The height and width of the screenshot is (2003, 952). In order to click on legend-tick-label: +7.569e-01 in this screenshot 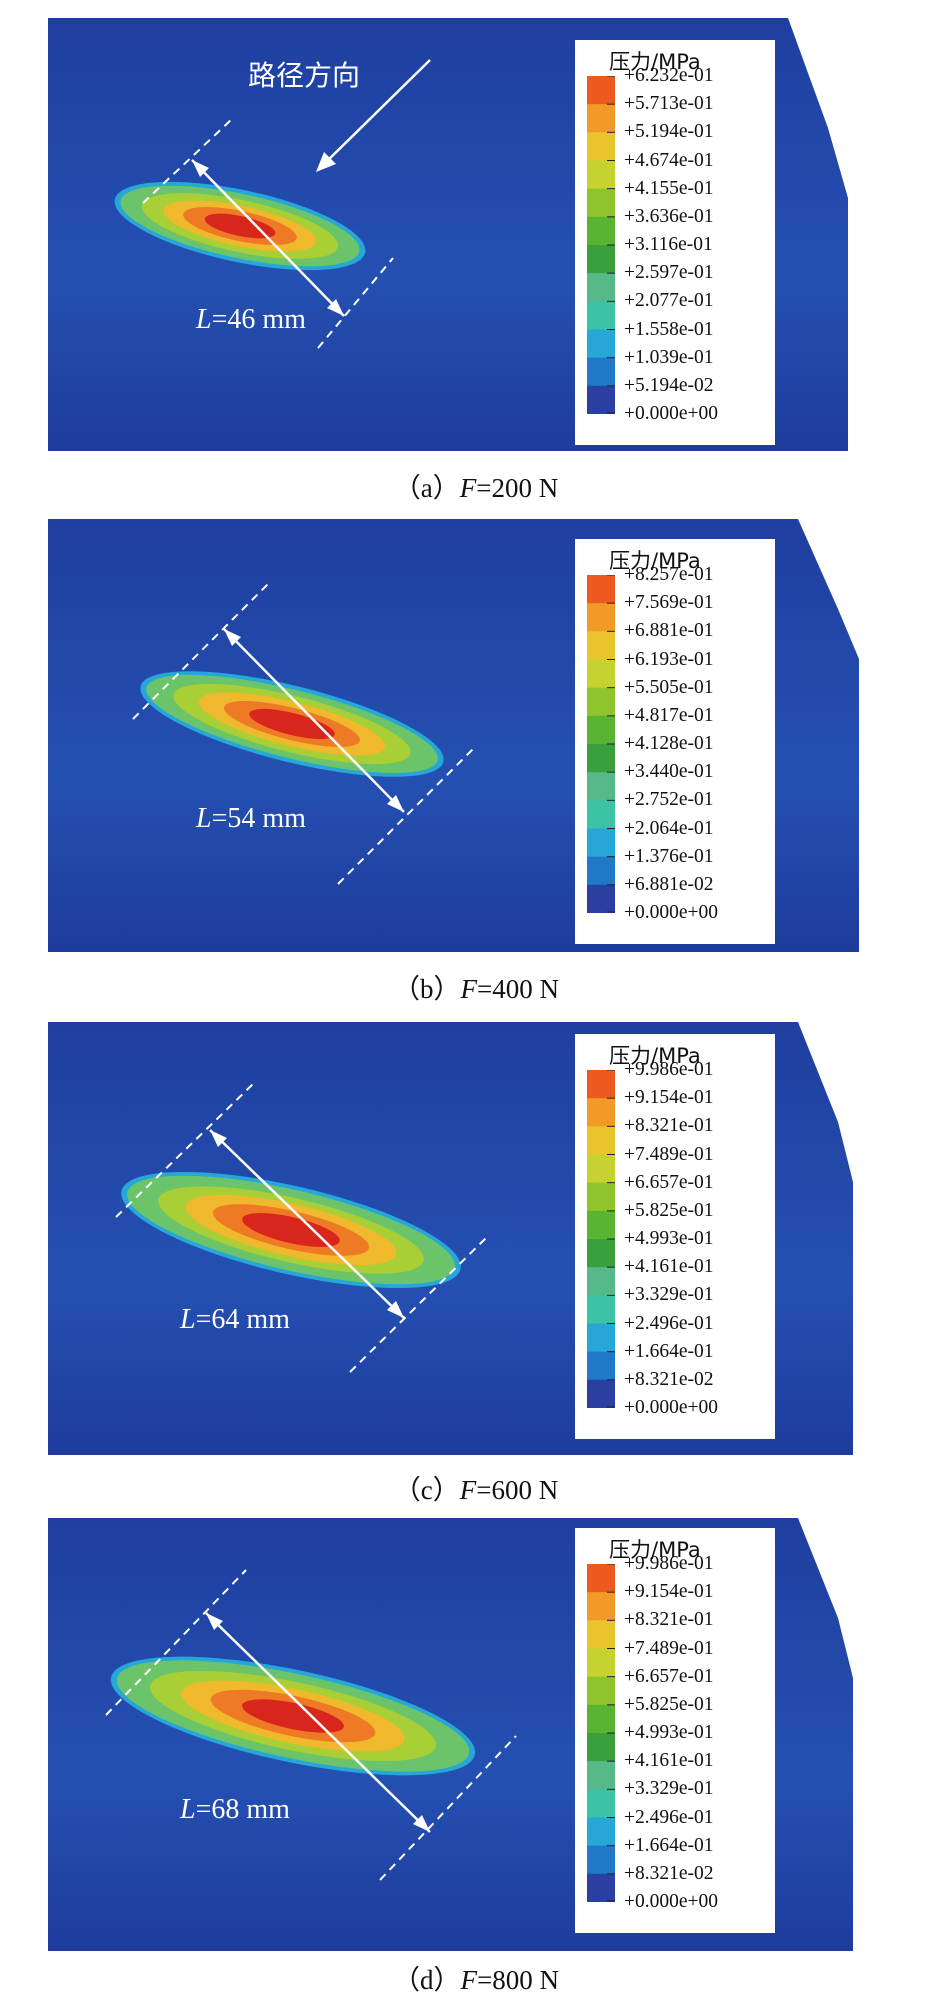, I will do `click(669, 603)`.